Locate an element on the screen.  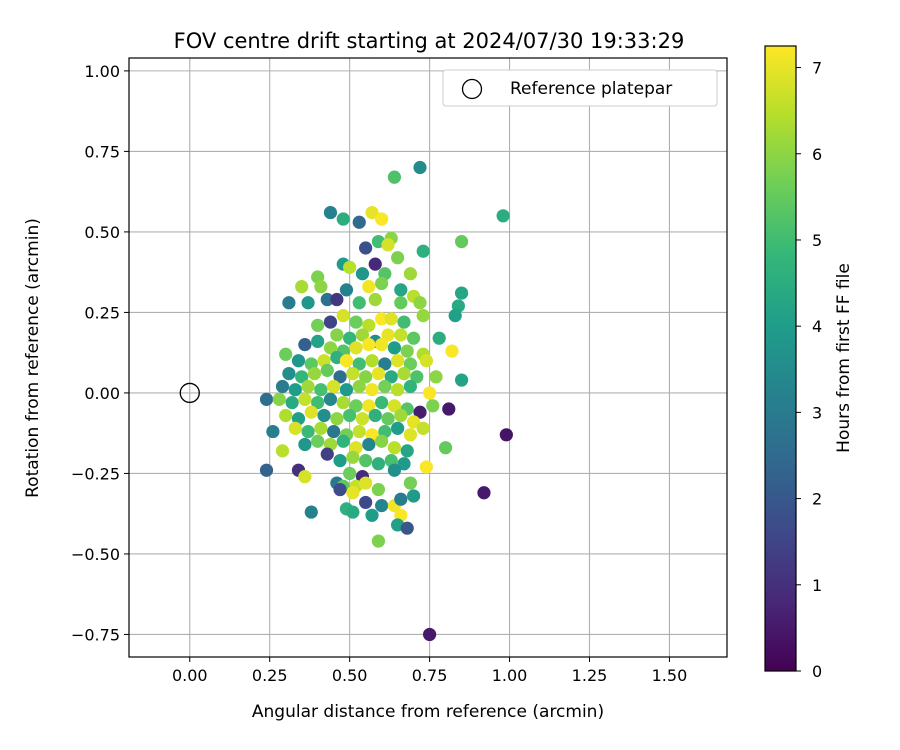
colorbar-frame is located at coordinates (780, 358).